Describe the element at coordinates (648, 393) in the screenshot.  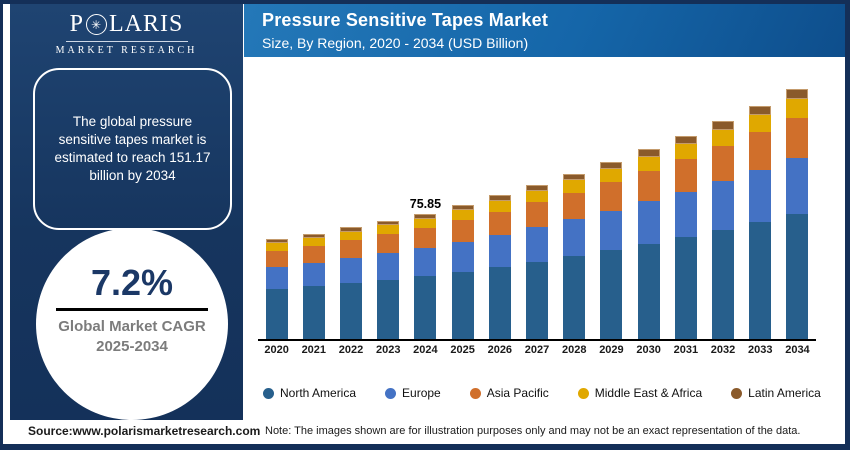
I see `legend-label: Middle East & Africa` at that location.